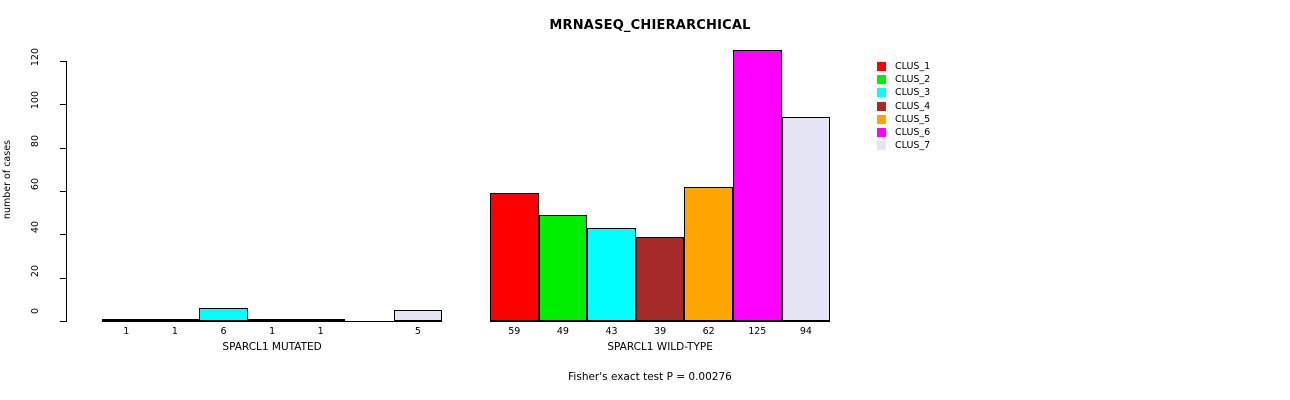 The image size is (1290, 400). What do you see at coordinates (660, 331) in the screenshot?
I see `bar-value-label: 39` at bounding box center [660, 331].